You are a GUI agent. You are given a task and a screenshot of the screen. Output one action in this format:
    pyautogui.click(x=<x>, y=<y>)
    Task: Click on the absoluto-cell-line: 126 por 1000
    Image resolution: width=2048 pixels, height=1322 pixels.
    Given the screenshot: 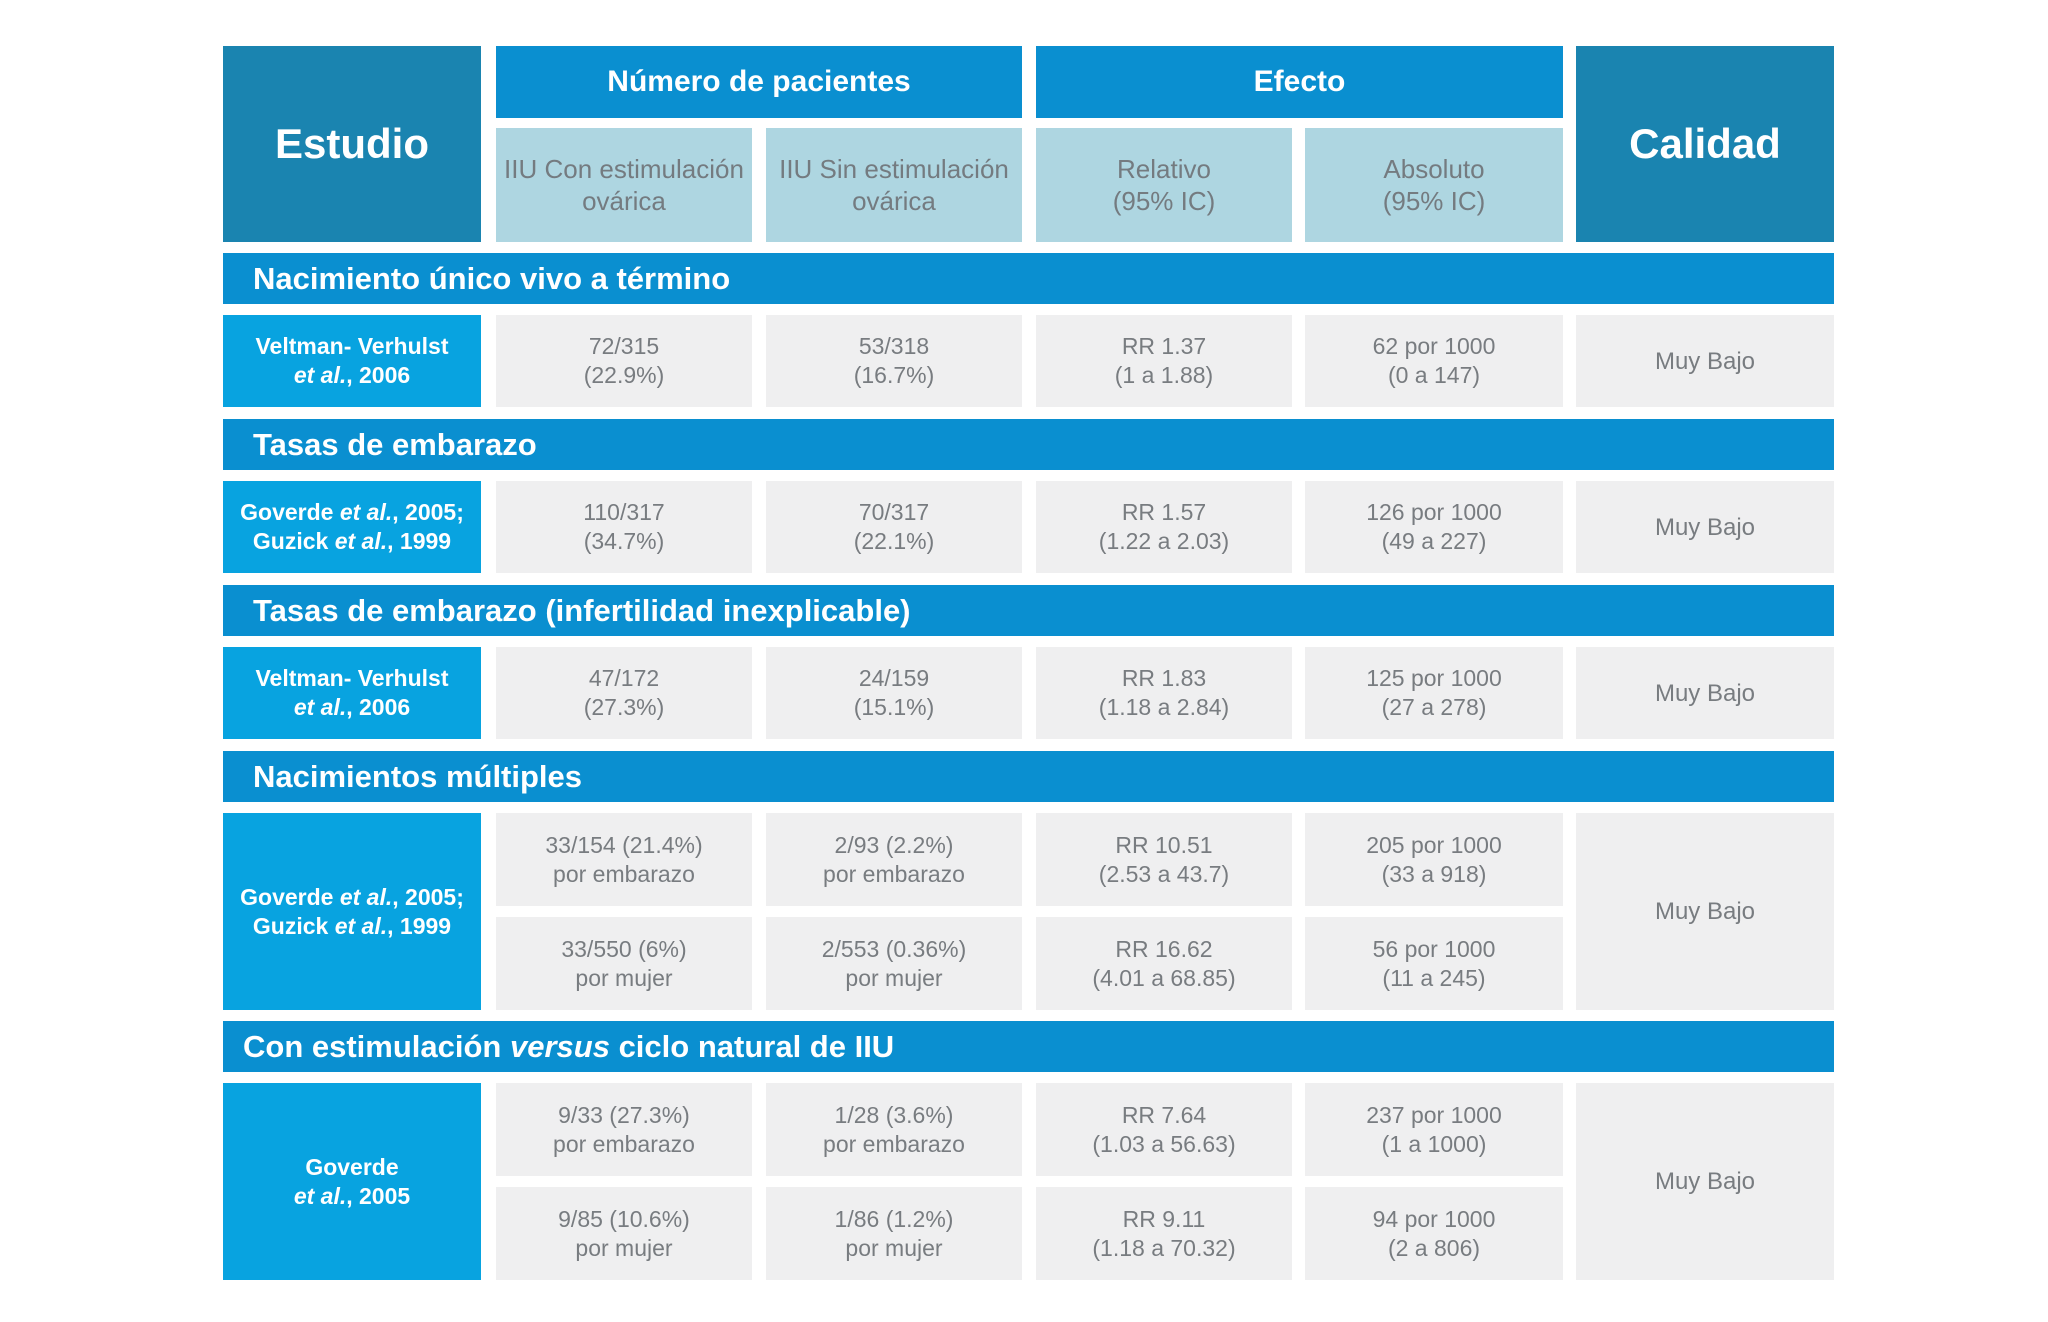 What is the action you would take?
    pyautogui.click(x=1434, y=512)
    